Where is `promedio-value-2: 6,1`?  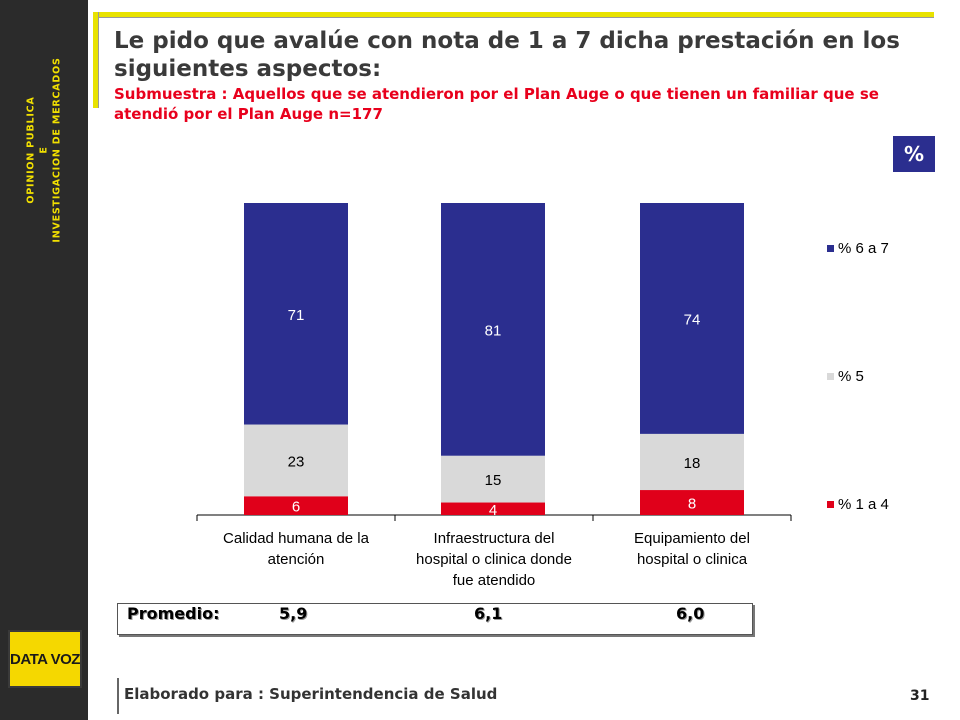
promedio-value-2: 6,1 is located at coordinates (488, 613).